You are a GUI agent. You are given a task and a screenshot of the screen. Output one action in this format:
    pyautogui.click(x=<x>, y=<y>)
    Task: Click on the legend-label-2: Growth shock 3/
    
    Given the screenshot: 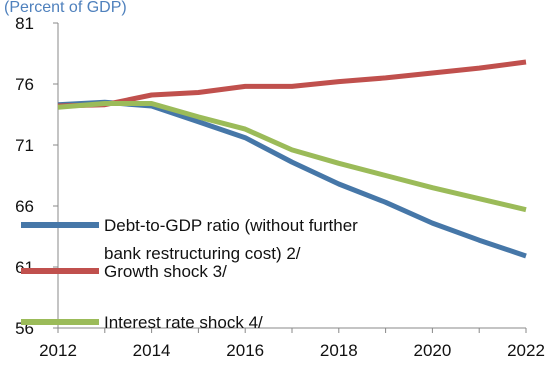 What is the action you would take?
    pyautogui.click(x=165, y=271)
    